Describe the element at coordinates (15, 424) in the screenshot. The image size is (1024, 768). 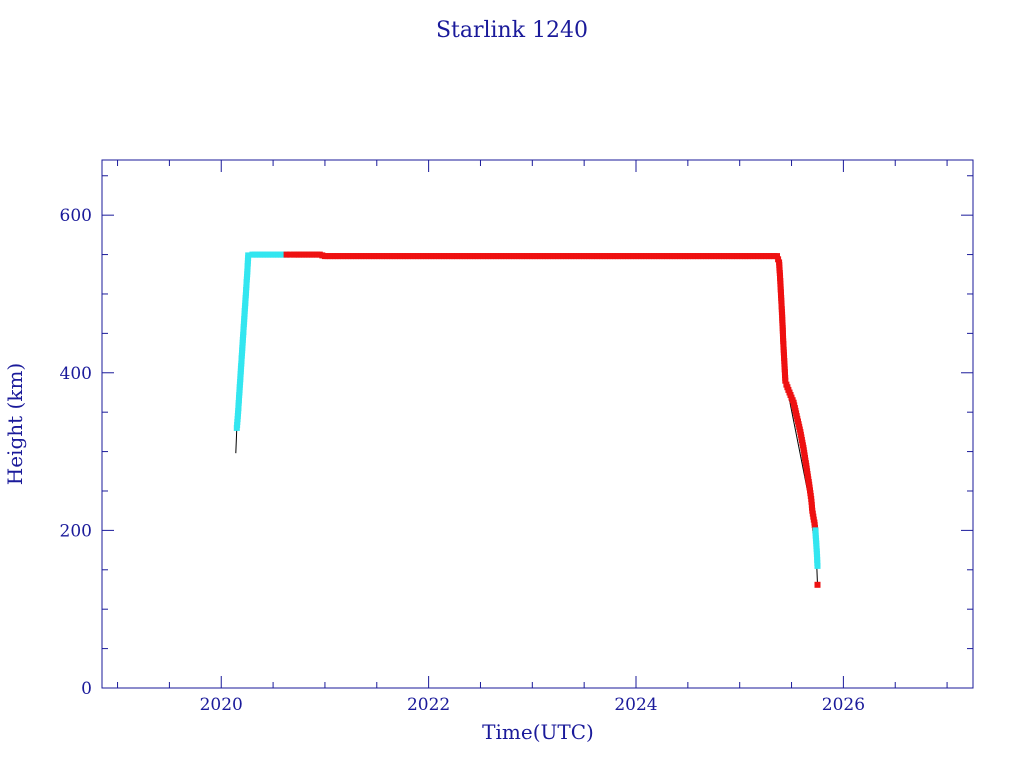
I see `y-axis-label: Height (km)` at that location.